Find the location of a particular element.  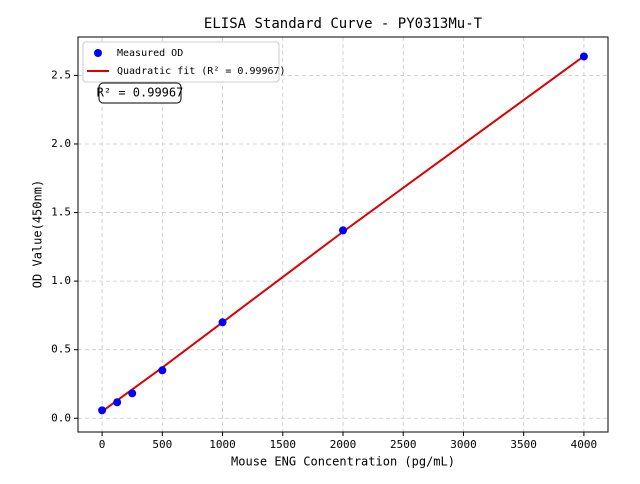

x-tick-label: 500 is located at coordinates (162, 444).